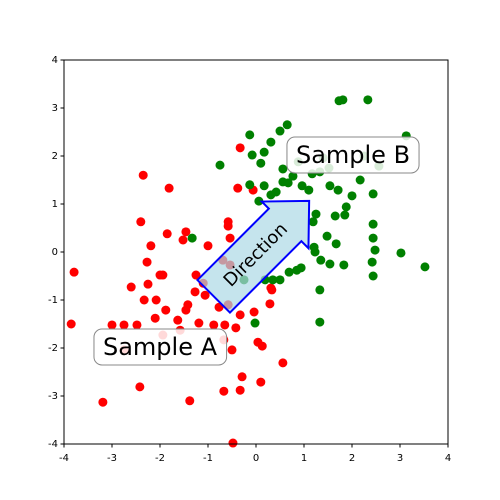  I want to click on annotation-text: Sample A, so click(160, 347).